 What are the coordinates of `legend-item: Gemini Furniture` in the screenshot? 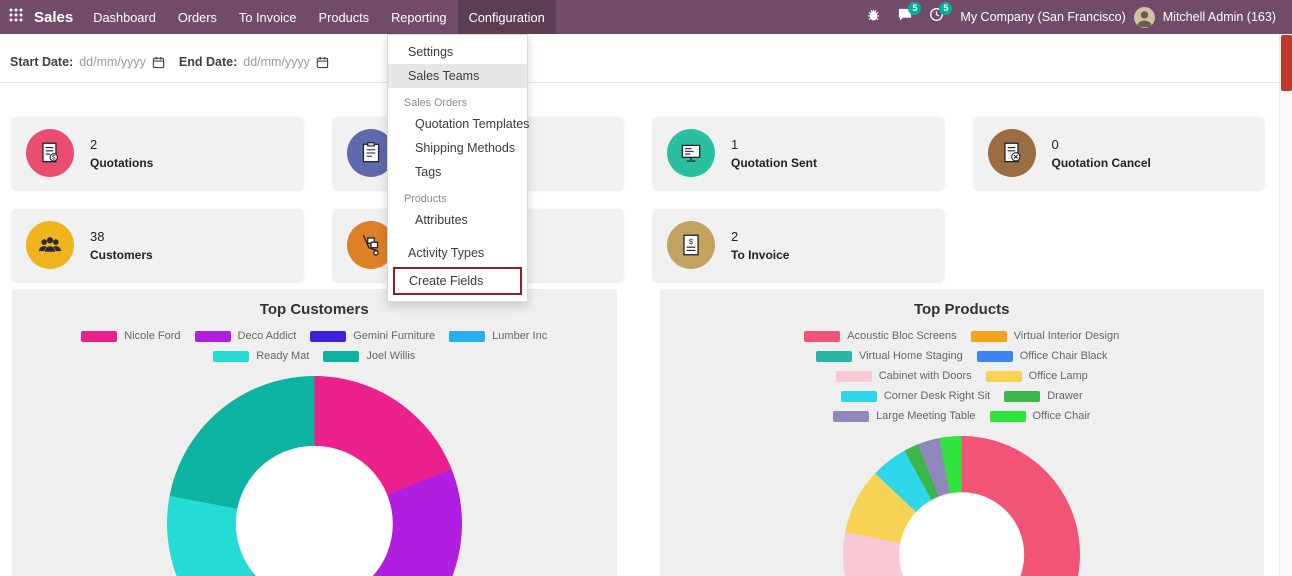 It's located at (372, 336).